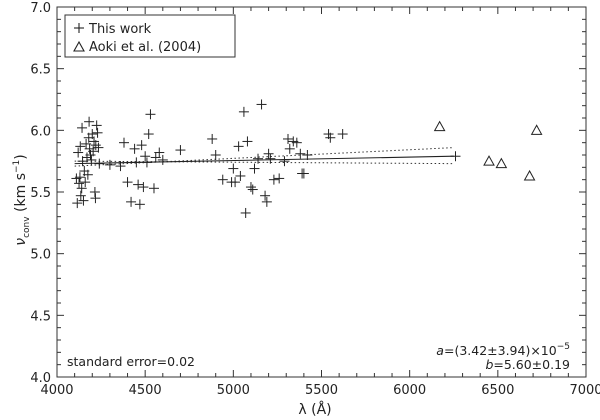 The height and width of the screenshot is (420, 600). I want to click on x-tick-label: 7000, so click(584, 390).